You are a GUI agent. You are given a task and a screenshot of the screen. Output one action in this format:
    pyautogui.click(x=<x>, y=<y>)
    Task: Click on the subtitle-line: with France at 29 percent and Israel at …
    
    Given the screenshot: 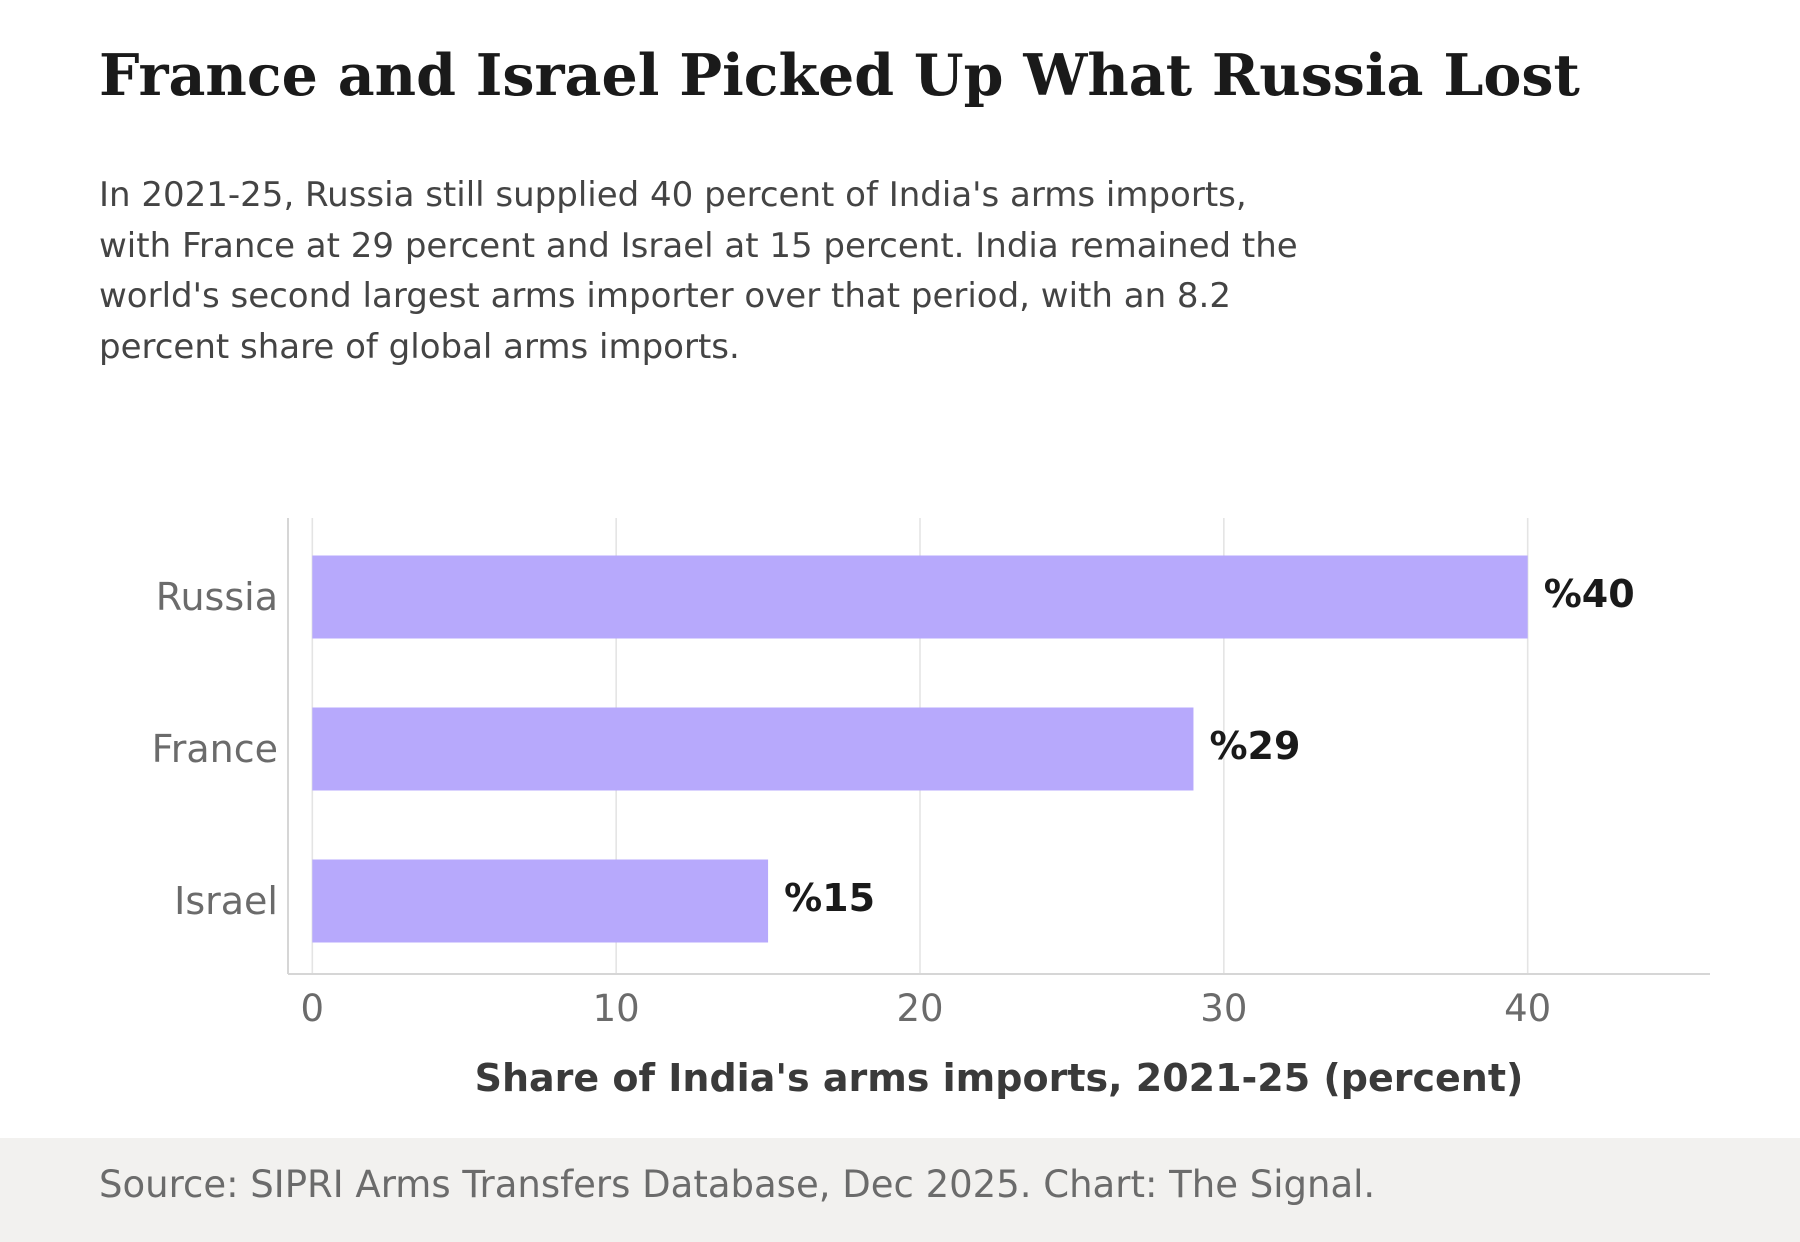 What is the action you would take?
    pyautogui.click(x=698, y=245)
    